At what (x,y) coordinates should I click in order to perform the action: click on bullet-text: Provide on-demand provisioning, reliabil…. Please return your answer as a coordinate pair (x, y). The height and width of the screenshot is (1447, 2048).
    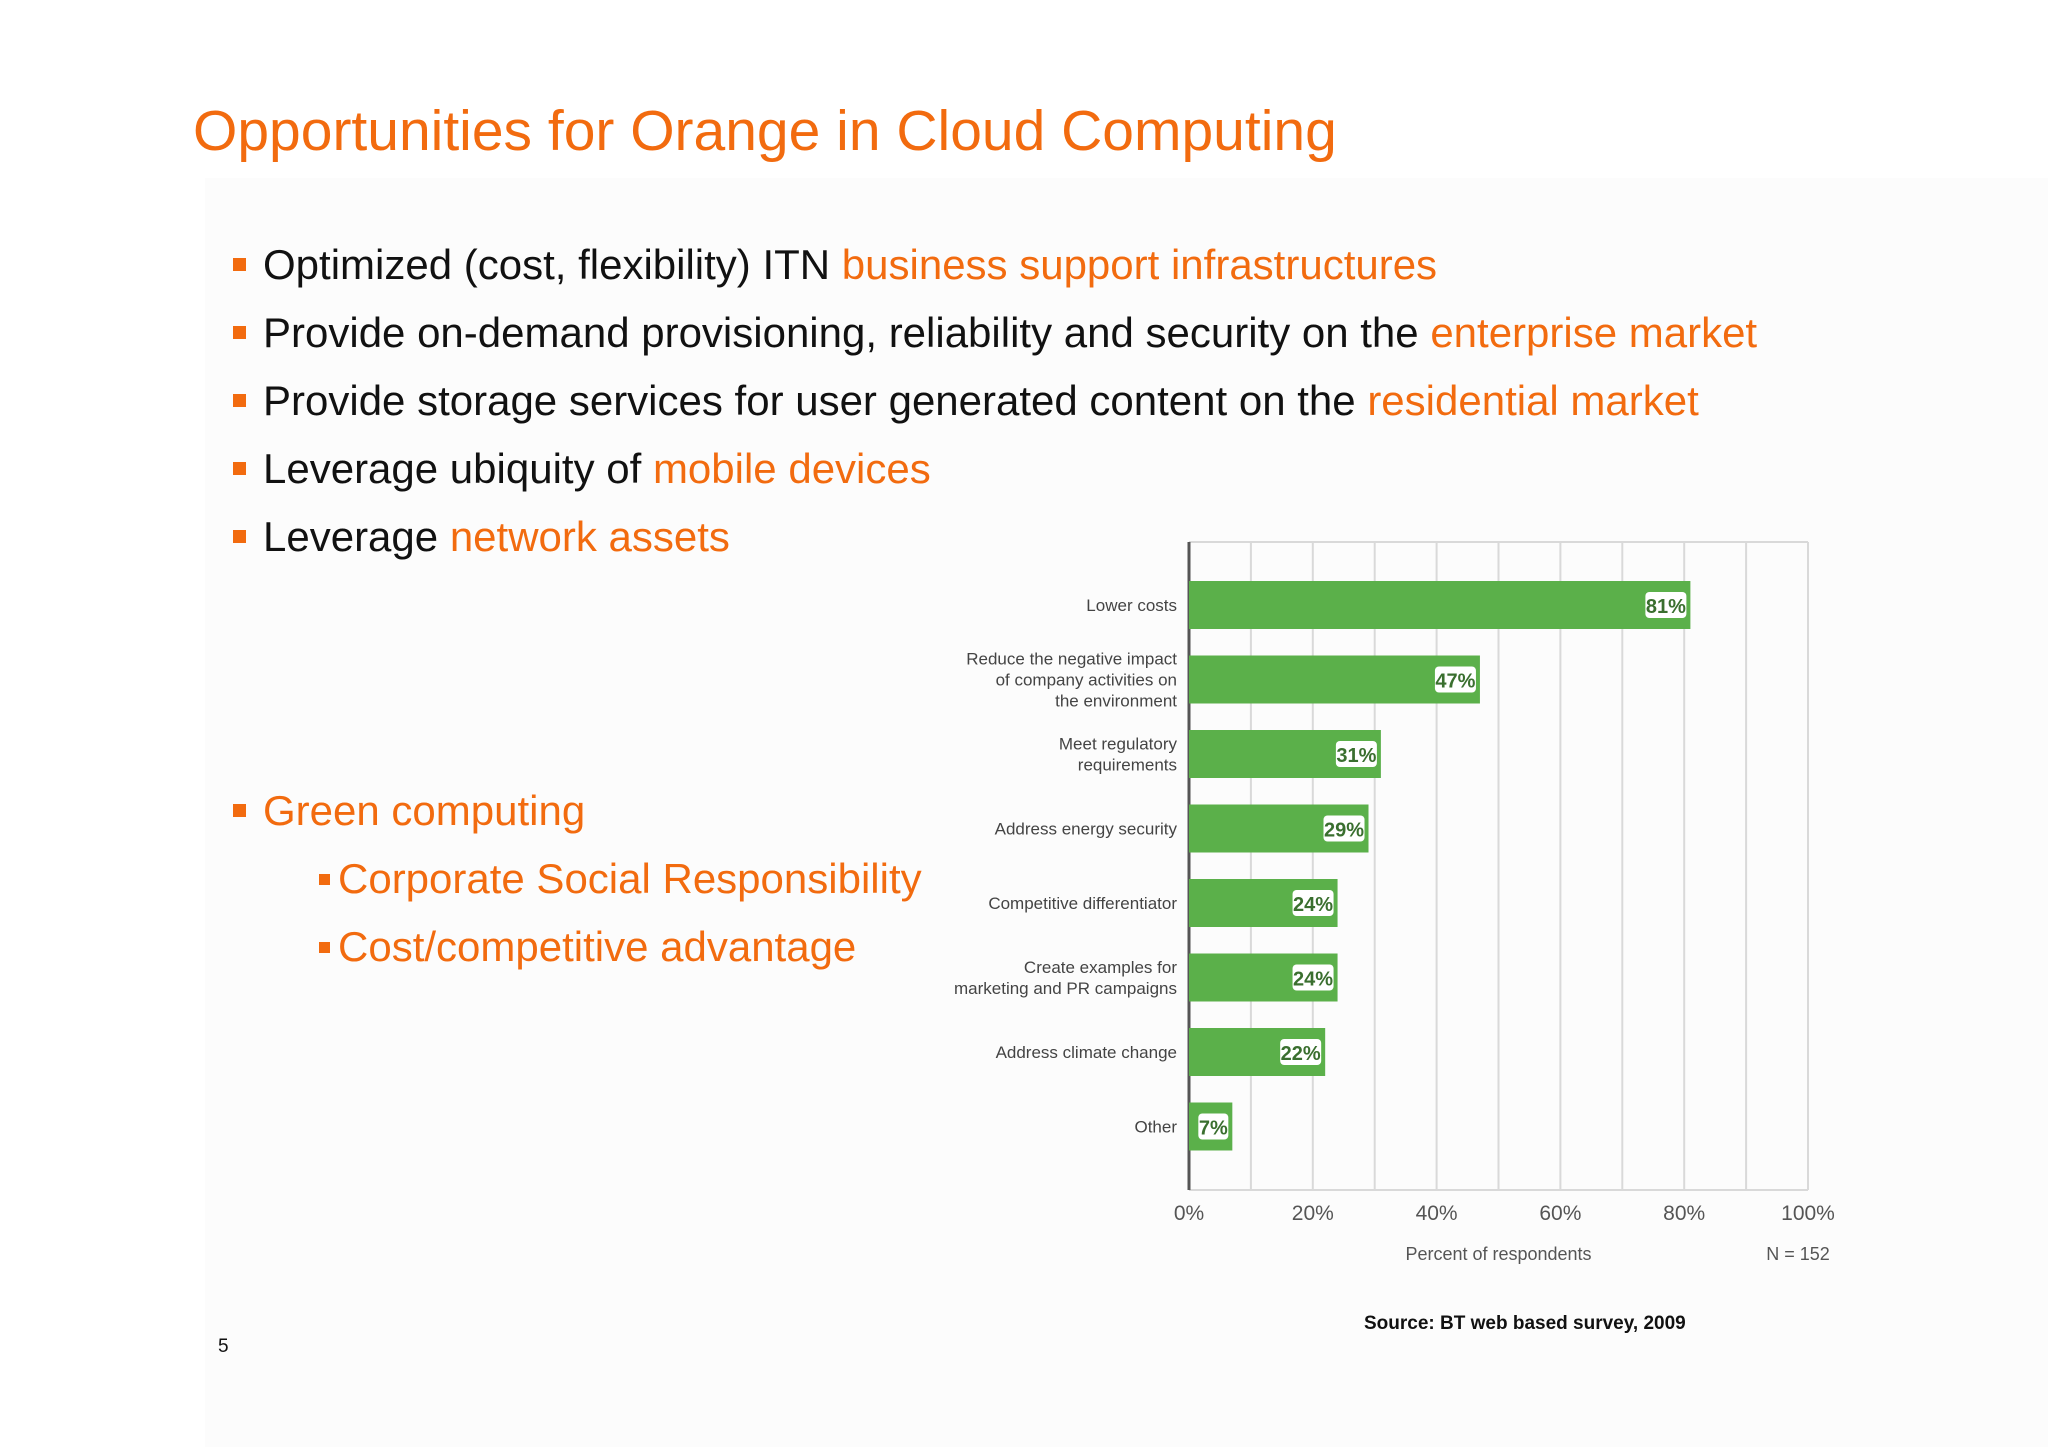
    Looking at the image, I should click on (847, 332).